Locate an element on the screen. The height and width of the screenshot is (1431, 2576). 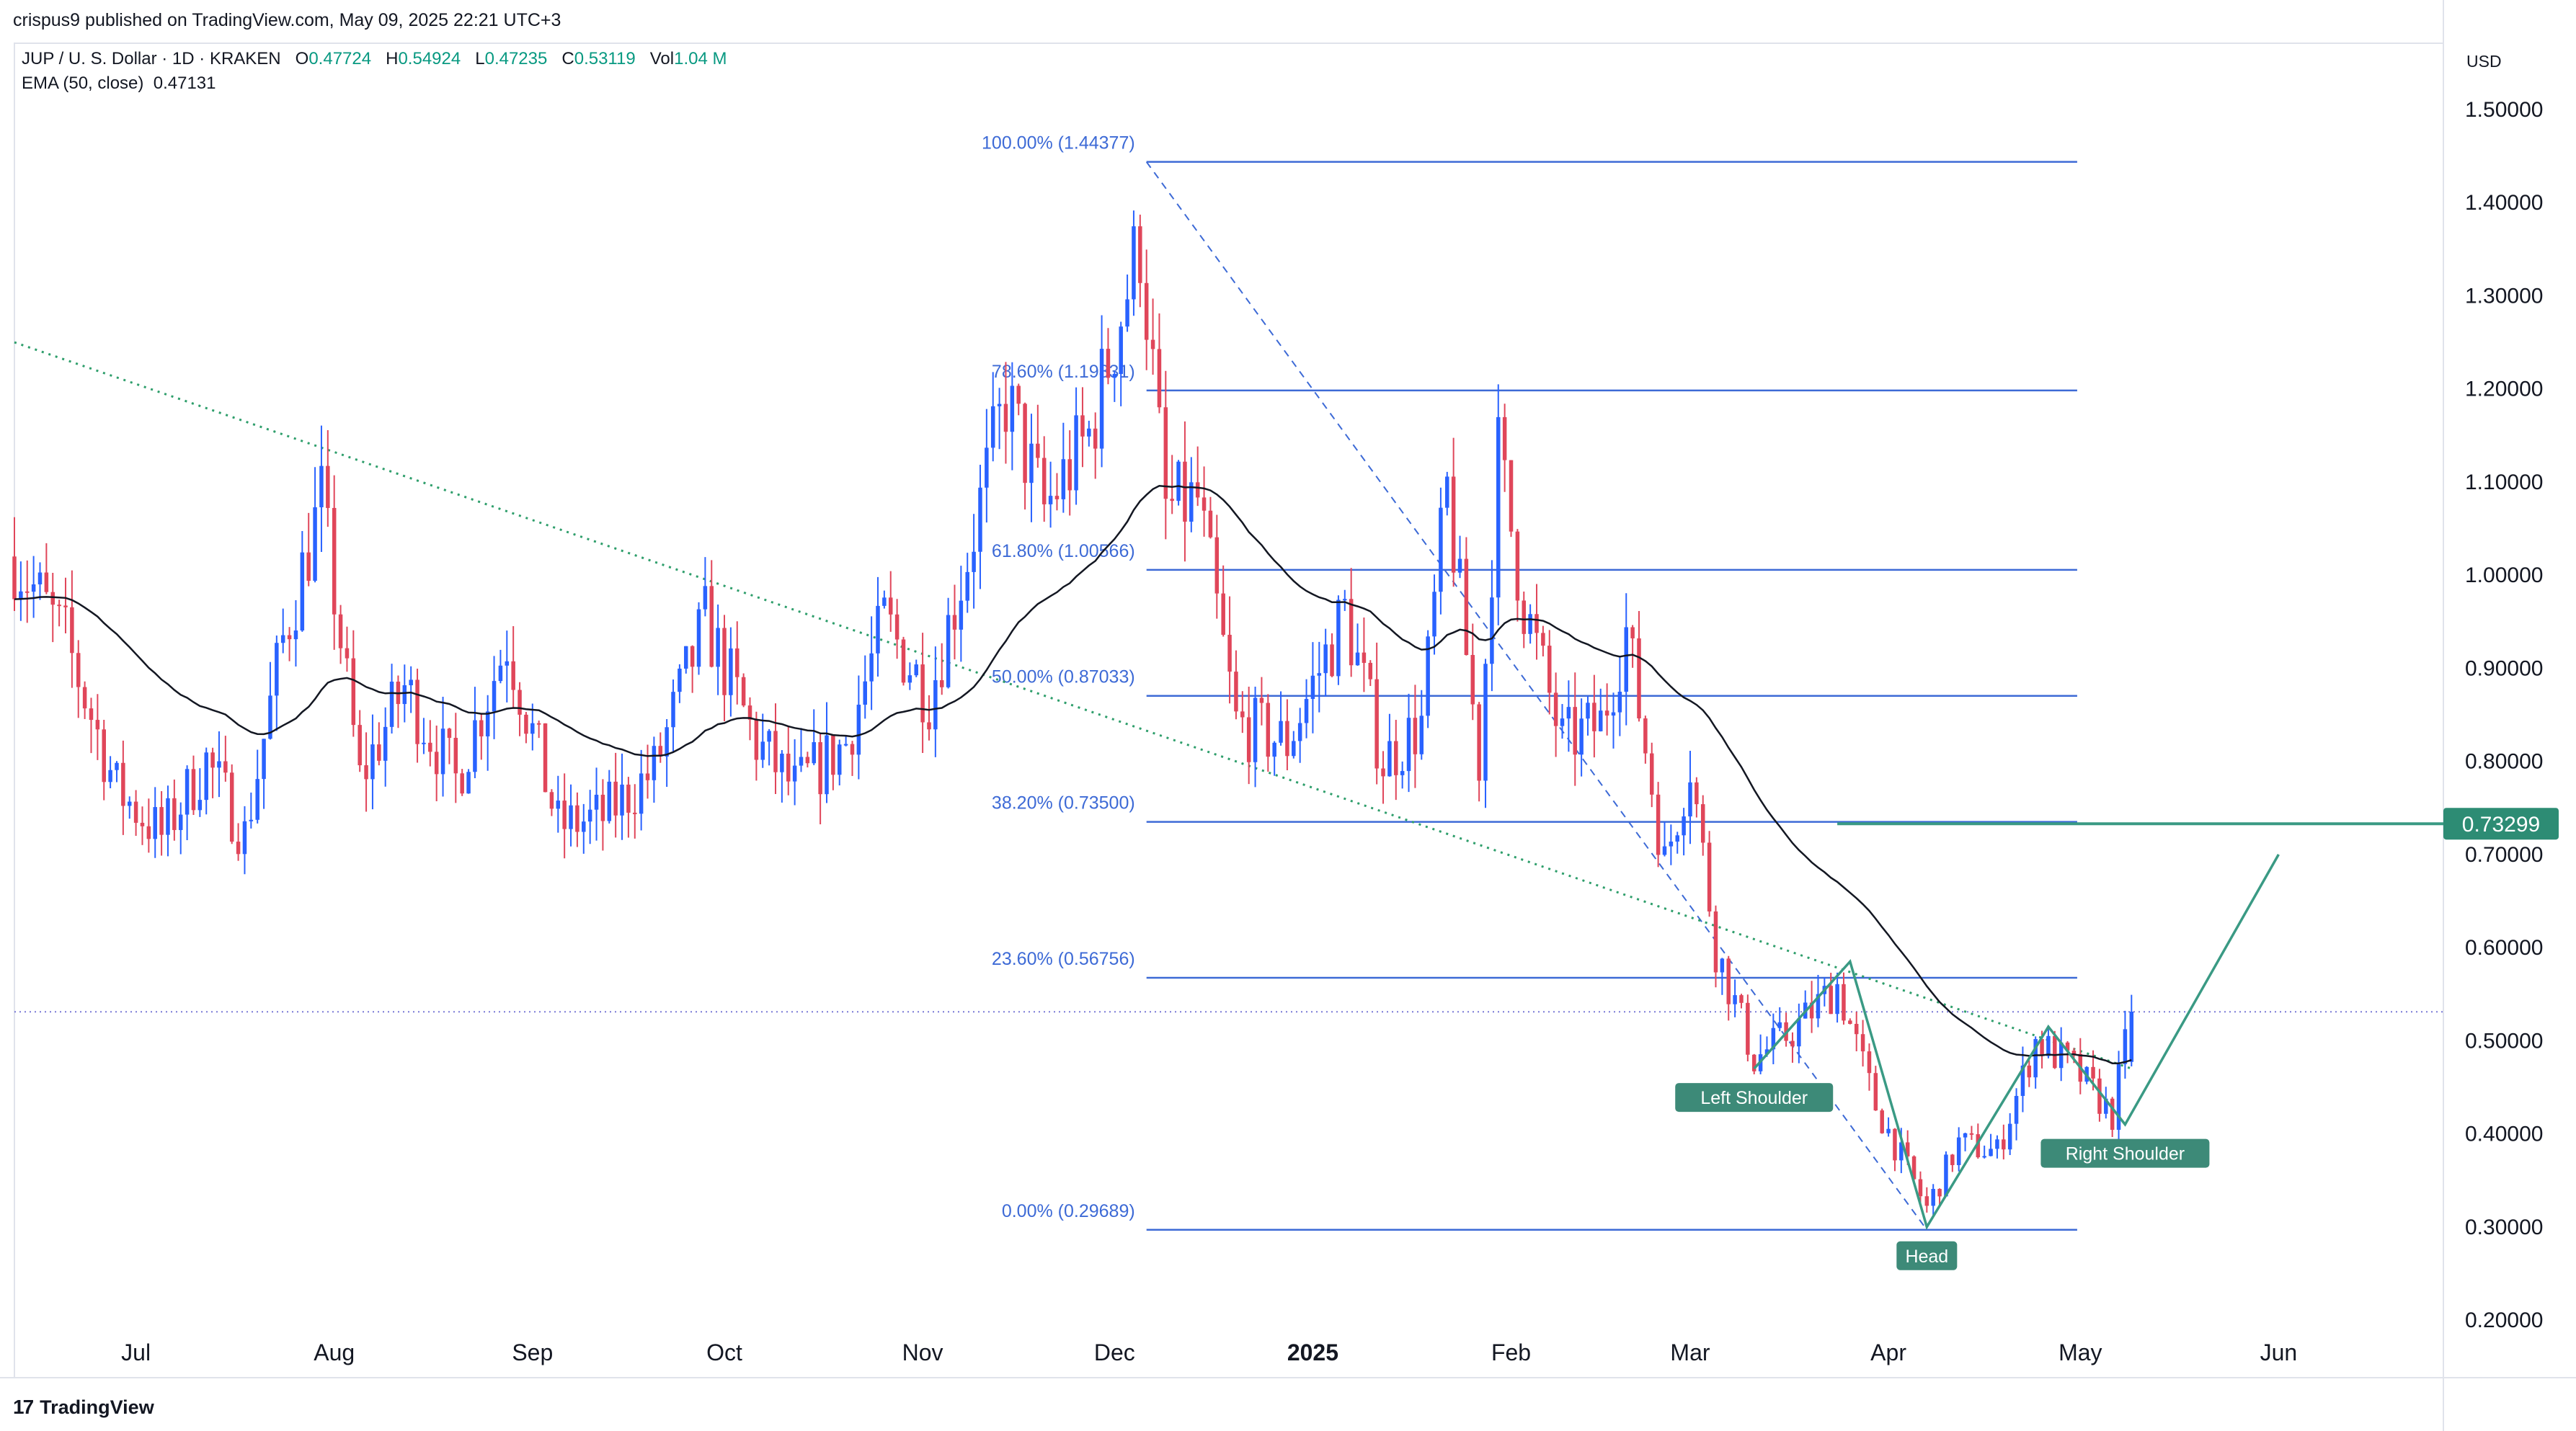
high-label: H is located at coordinates (392, 58).